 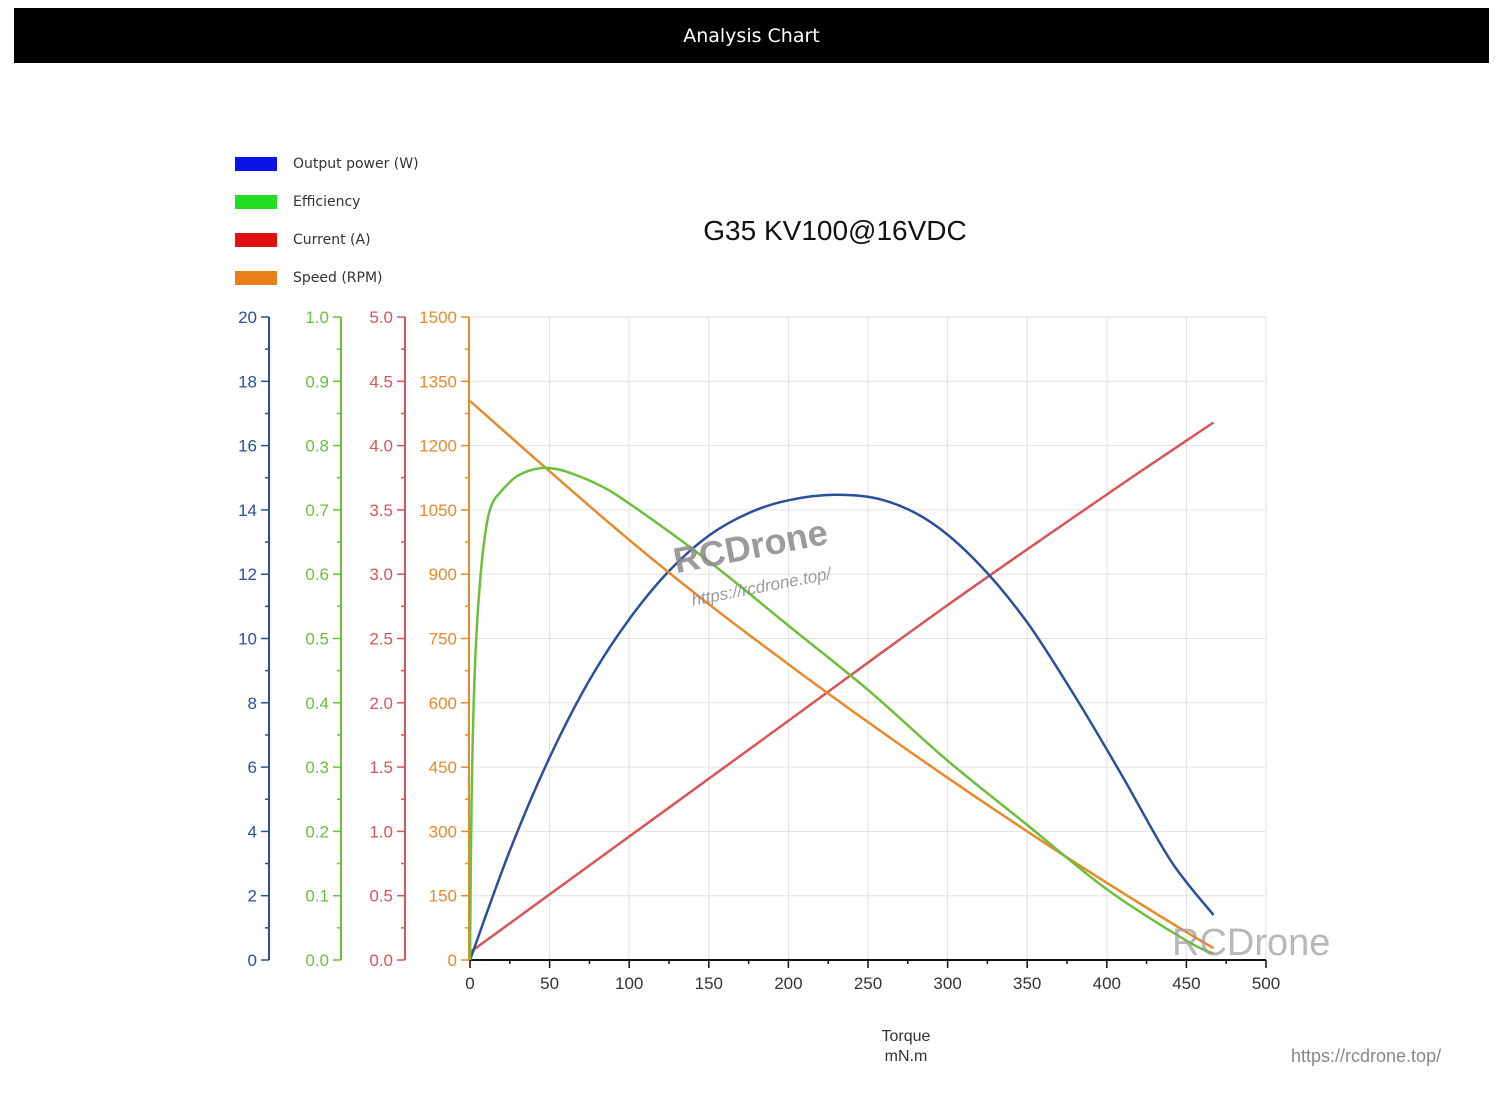 I want to click on x-axis-label: Torque, so click(x=906, y=1036).